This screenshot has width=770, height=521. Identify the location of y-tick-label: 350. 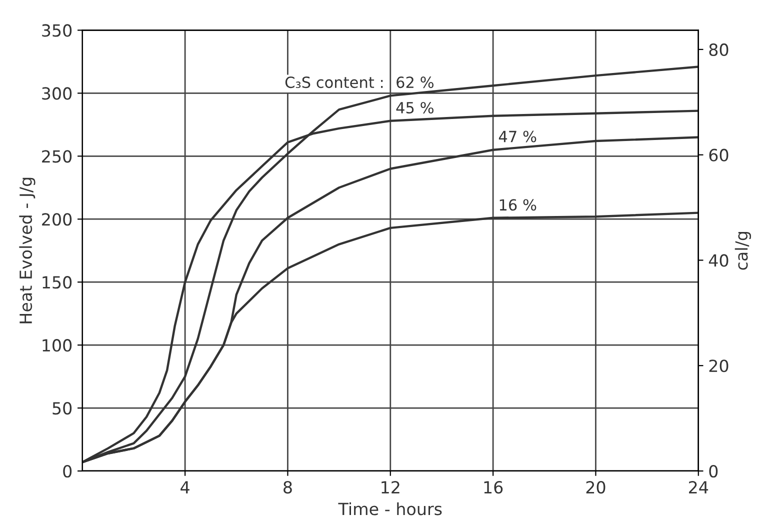
(57, 30).